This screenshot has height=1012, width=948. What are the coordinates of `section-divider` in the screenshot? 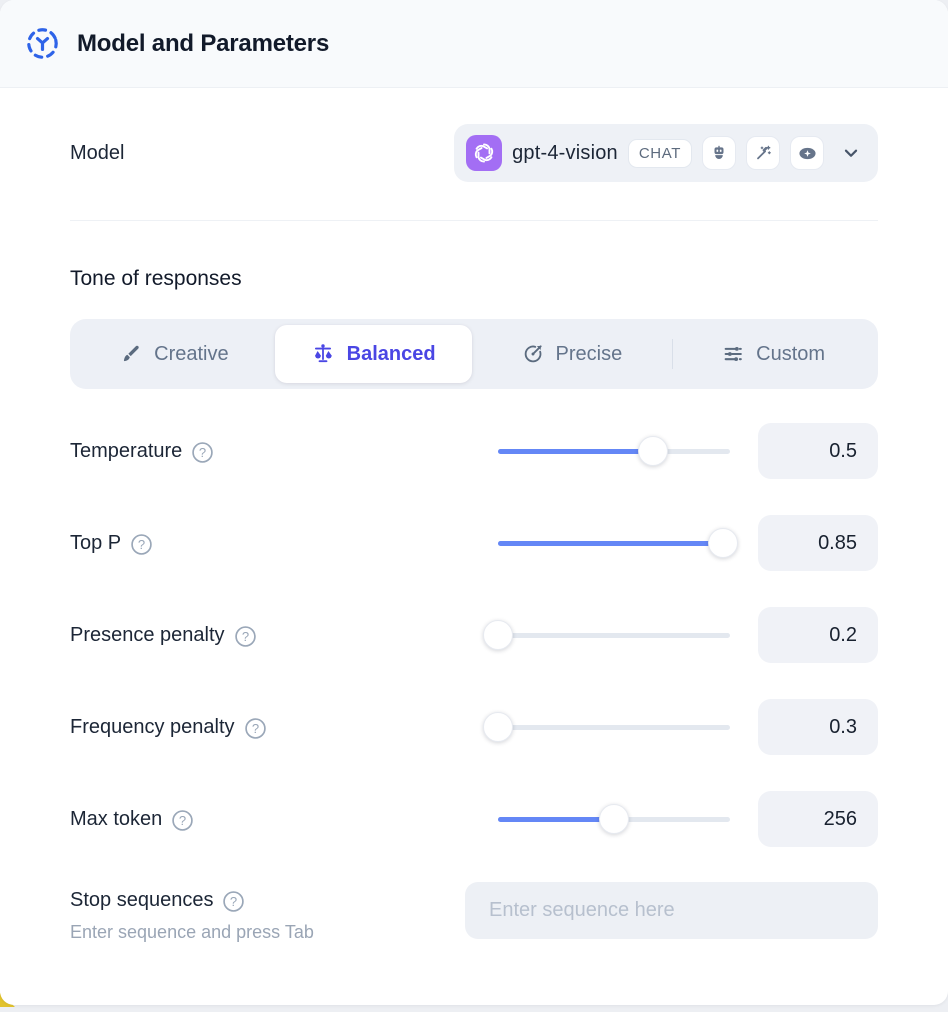 It's located at (474, 220).